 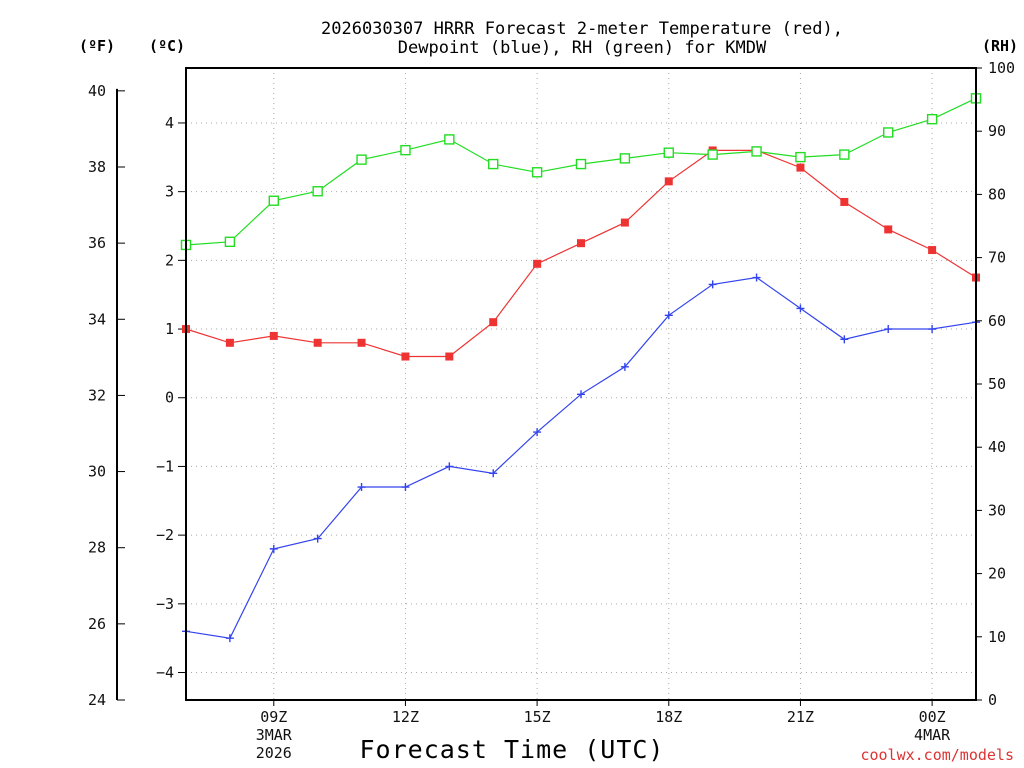 I want to click on celsius-axis: −4 −3 −2 −1 0 1 2 3 4, so click(x=171, y=384).